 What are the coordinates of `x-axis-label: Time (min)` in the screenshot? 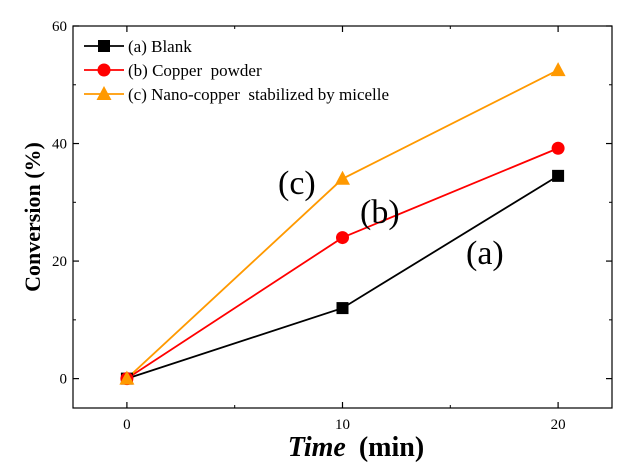 It's located at (356, 447).